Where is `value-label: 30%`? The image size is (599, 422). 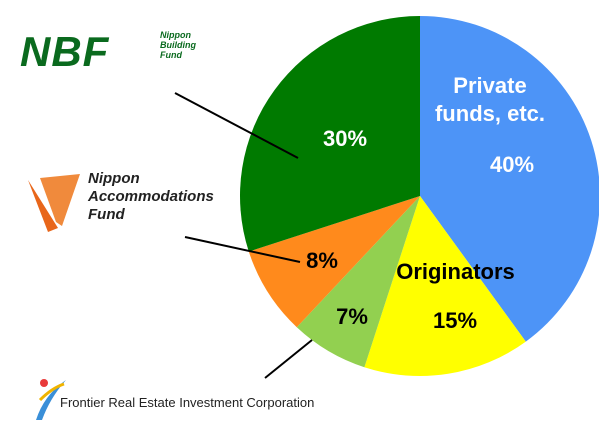 value-label: 30% is located at coordinates (345, 138).